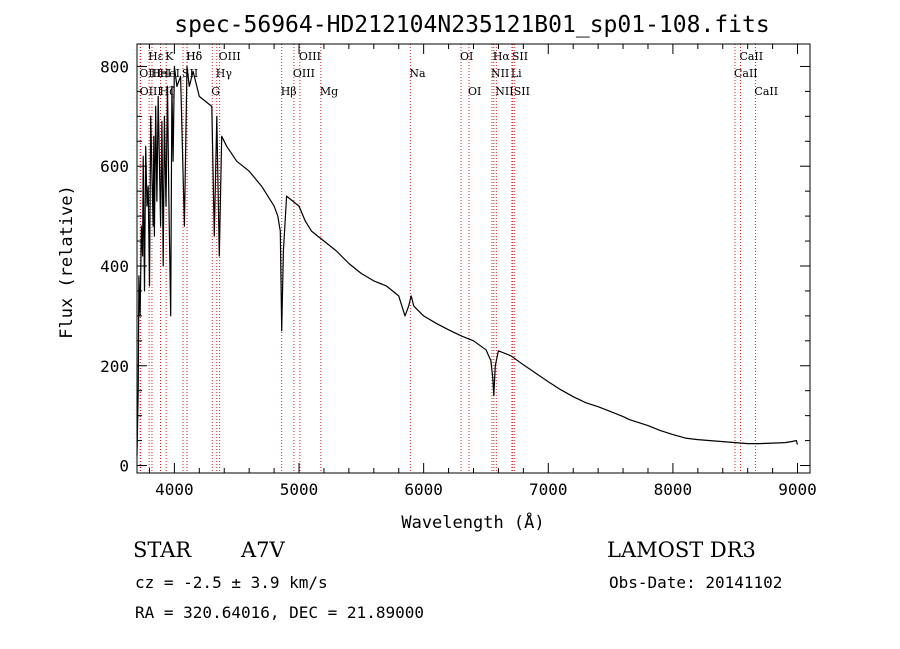 The image size is (900, 649). What do you see at coordinates (156, 56) in the screenshot?
I see `line-label-3: Hε` at bounding box center [156, 56].